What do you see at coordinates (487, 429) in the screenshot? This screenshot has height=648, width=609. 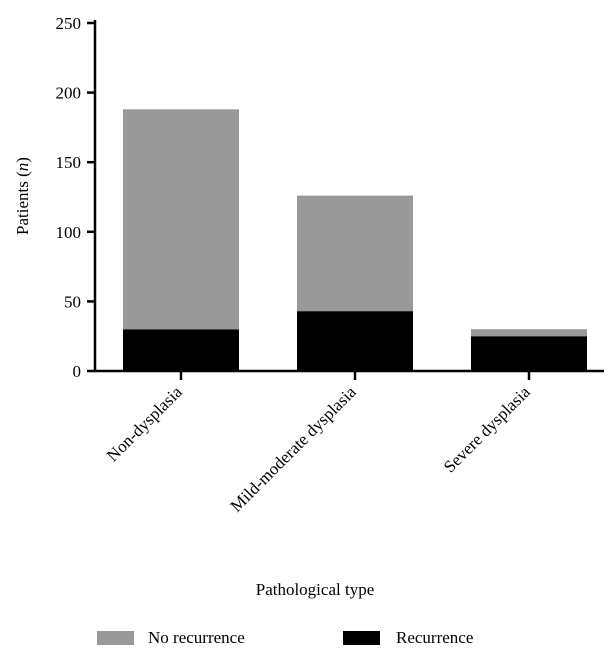 I see `x-tick-label: Severe dysplasia` at bounding box center [487, 429].